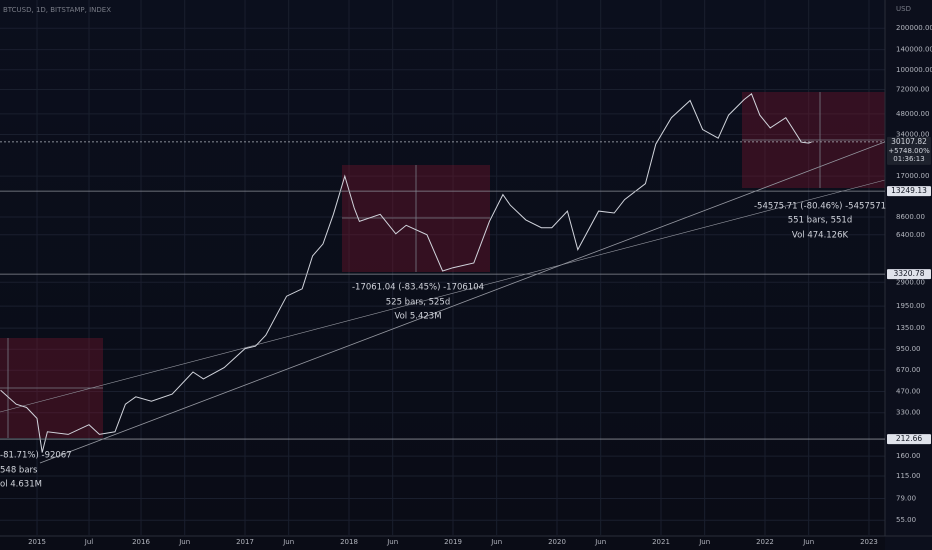 Image resolution: width=932 pixels, height=550 pixels. Describe the element at coordinates (912, 90) in the screenshot. I see `y-tick-label: 72000.00` at that location.